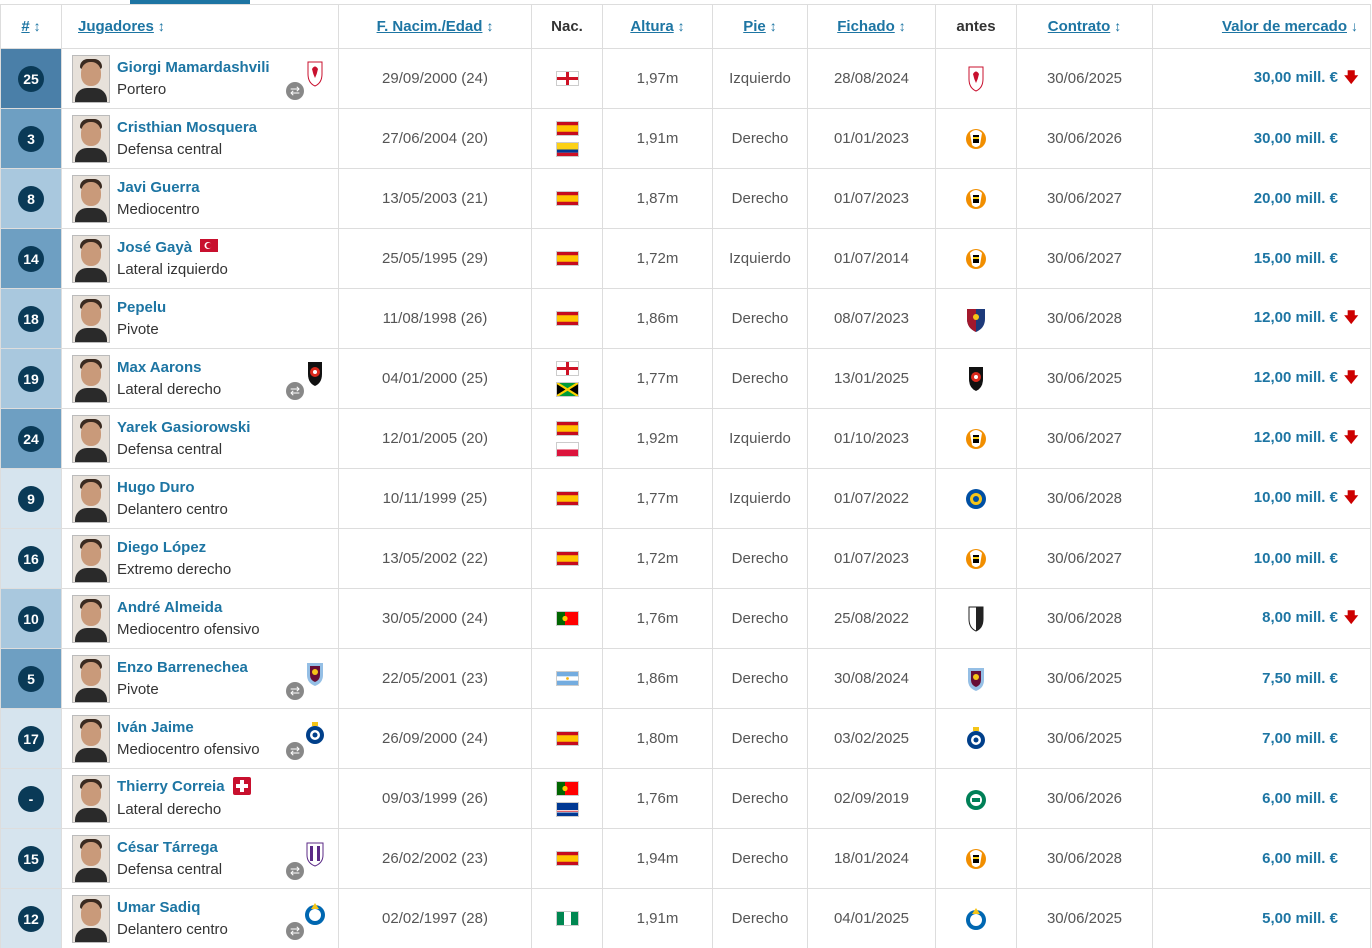 The height and width of the screenshot is (948, 1372). I want to click on guimaraes-crest-icon, so click(976, 619).